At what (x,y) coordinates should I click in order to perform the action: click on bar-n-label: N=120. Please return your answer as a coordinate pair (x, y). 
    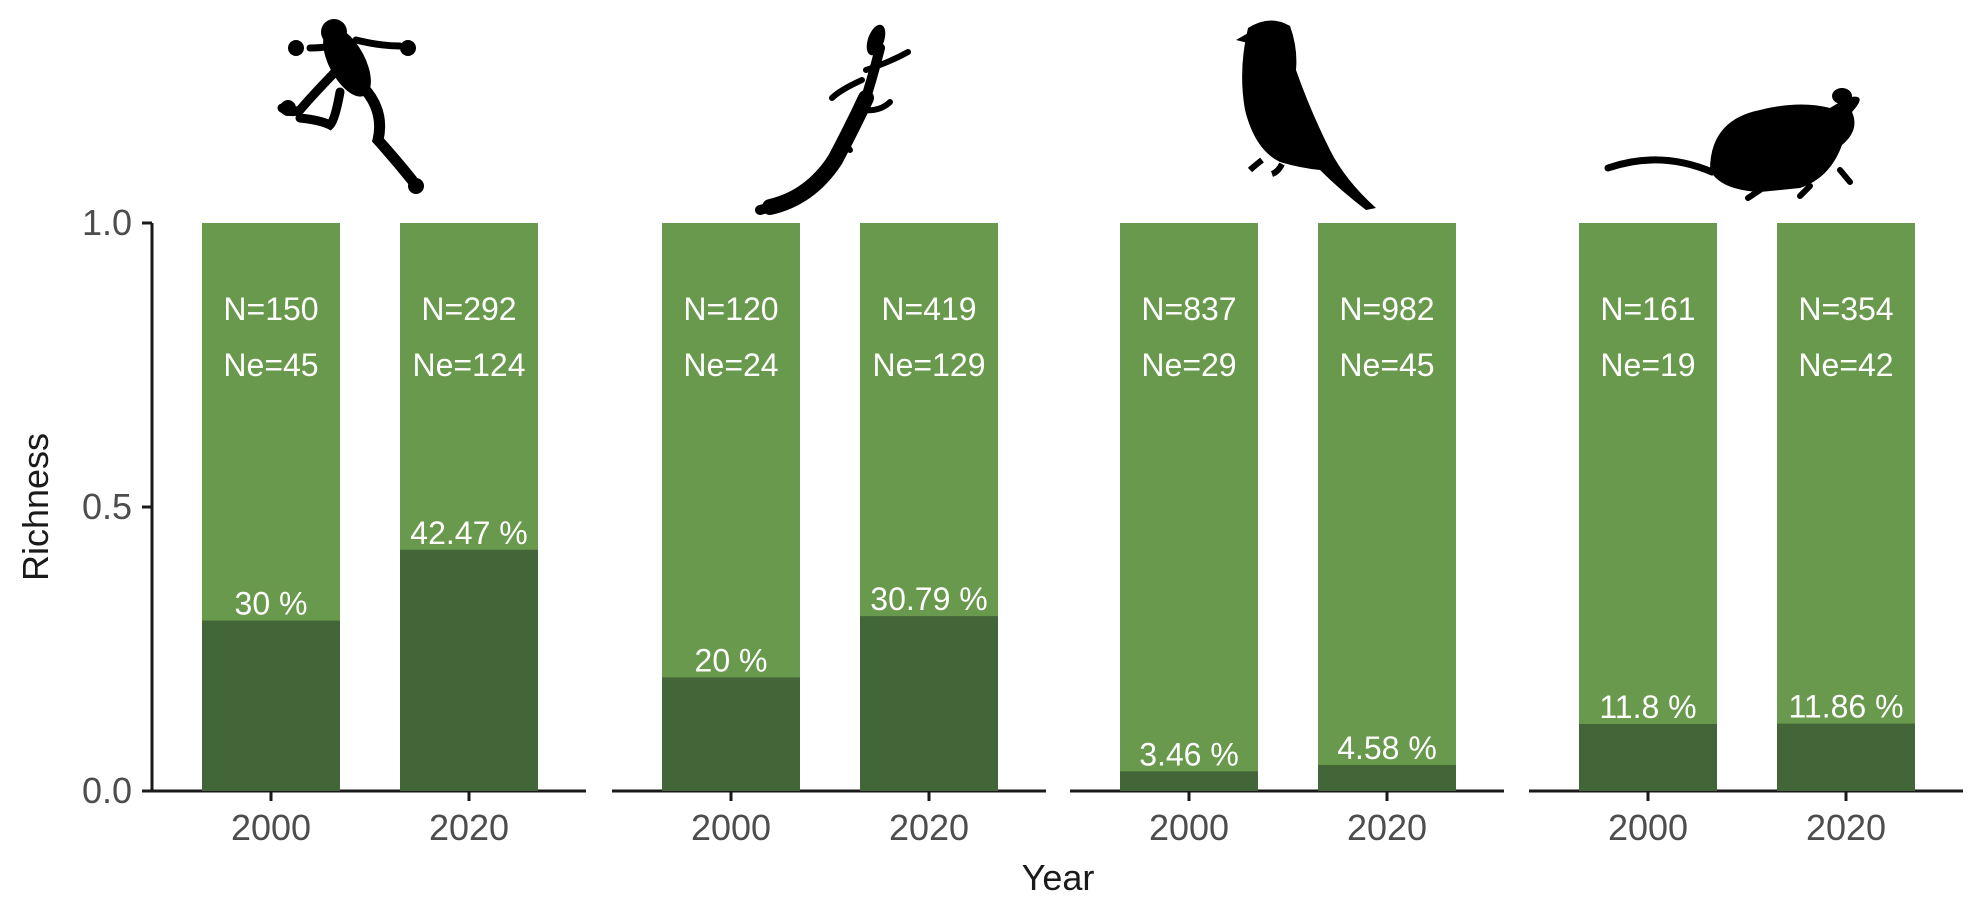
    Looking at the image, I should click on (730, 309).